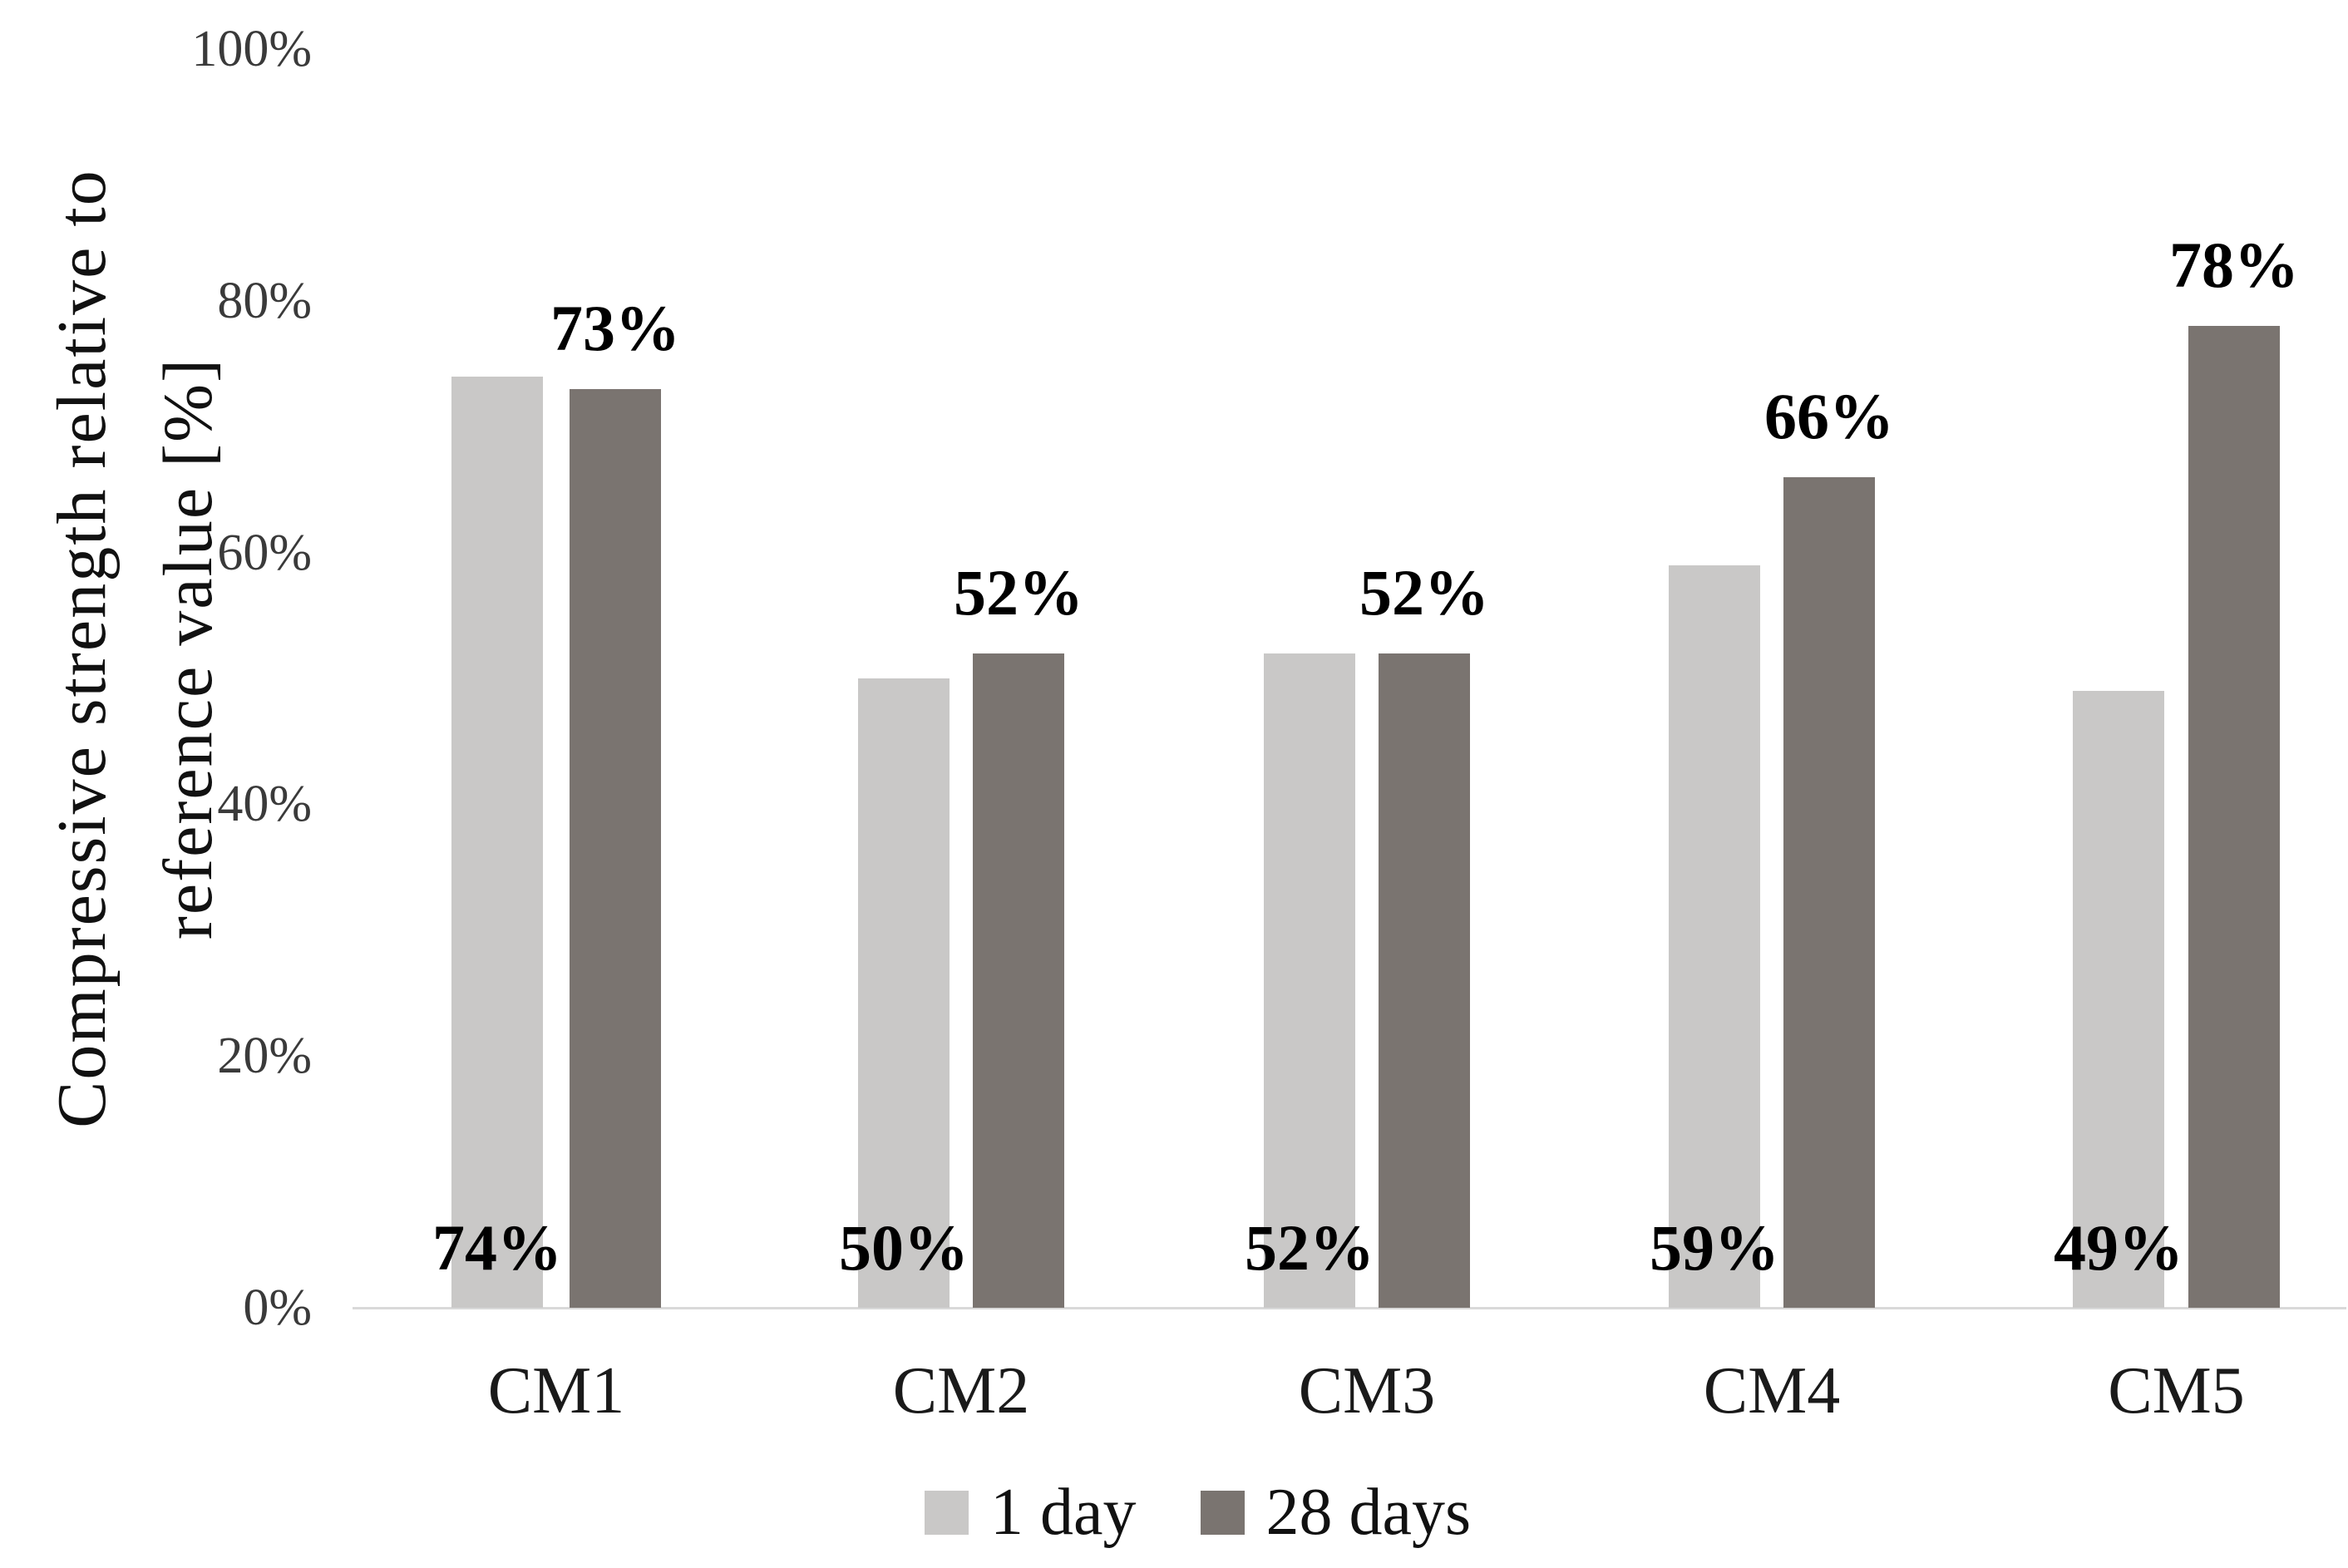 The image size is (2348, 1568). I want to click on data-label-28days-CM3: 52%, so click(1424, 592).